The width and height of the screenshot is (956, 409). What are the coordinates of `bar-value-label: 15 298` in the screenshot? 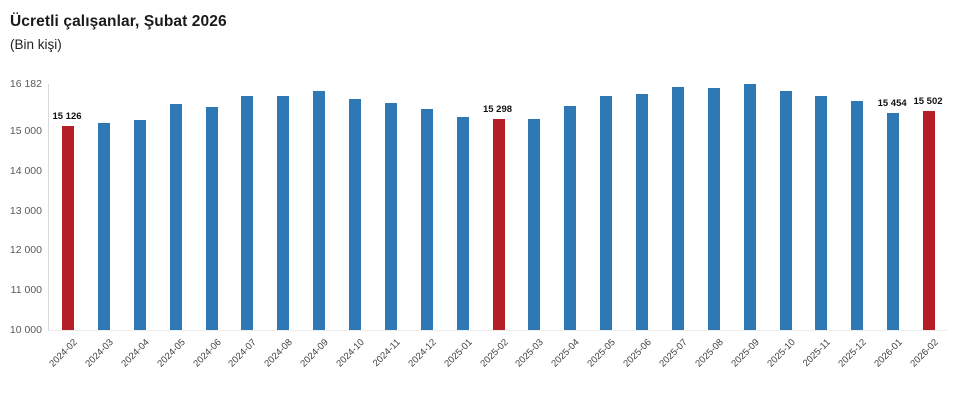 It's located at (497, 110).